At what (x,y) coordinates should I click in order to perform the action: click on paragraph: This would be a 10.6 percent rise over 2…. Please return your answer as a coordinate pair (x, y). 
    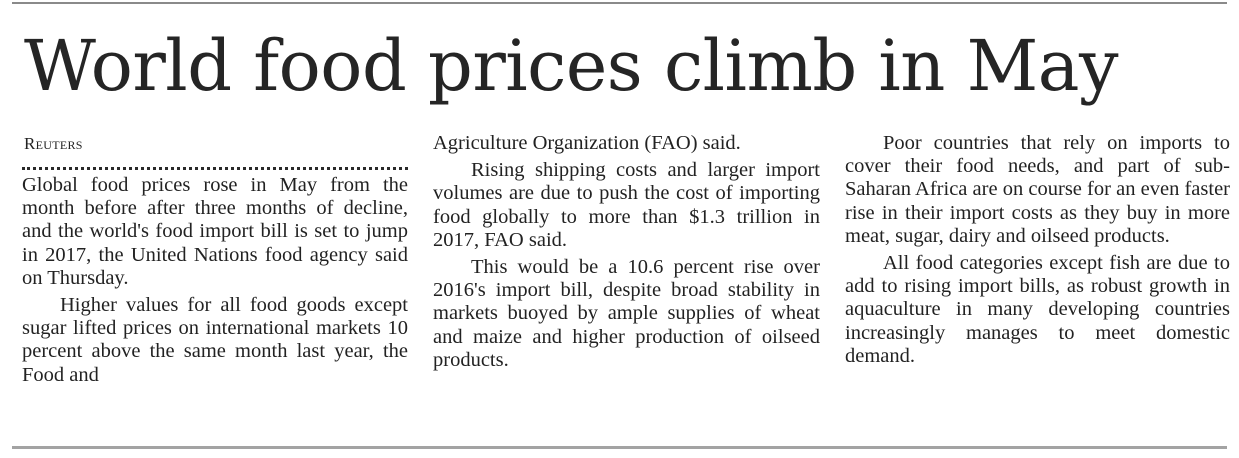
    Looking at the image, I should click on (626, 313).